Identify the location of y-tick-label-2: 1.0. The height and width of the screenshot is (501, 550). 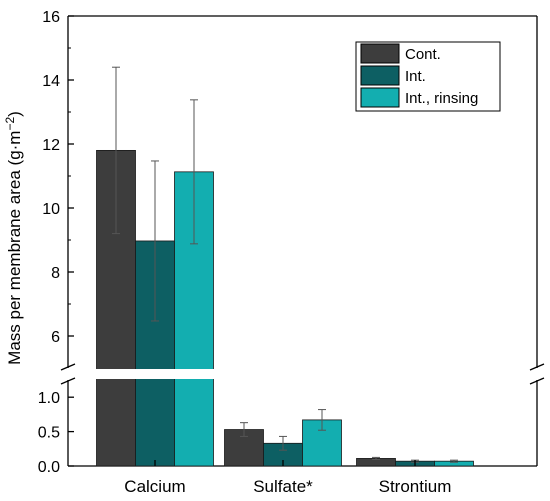
(49, 398).